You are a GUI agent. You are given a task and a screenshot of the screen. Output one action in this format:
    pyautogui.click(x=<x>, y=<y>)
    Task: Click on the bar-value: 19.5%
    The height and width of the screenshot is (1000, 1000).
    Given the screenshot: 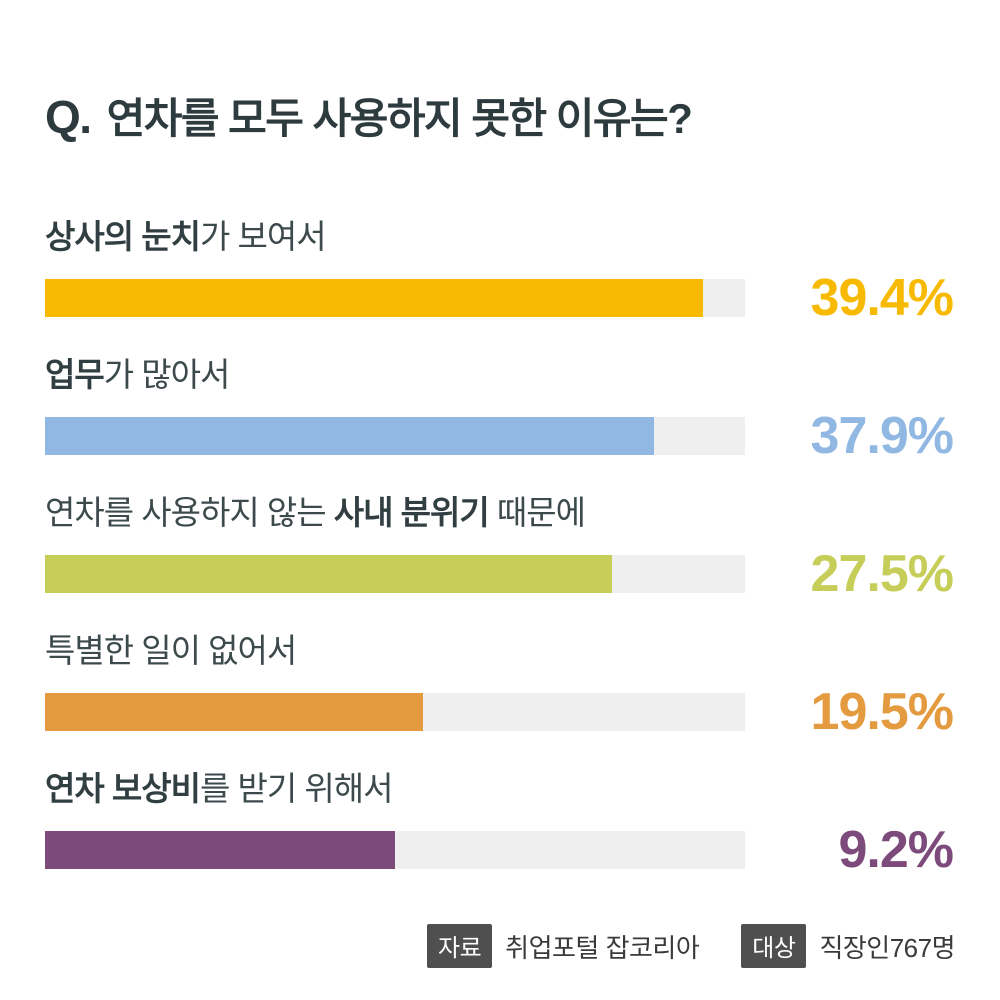 What is the action you would take?
    pyautogui.click(x=882, y=712)
    